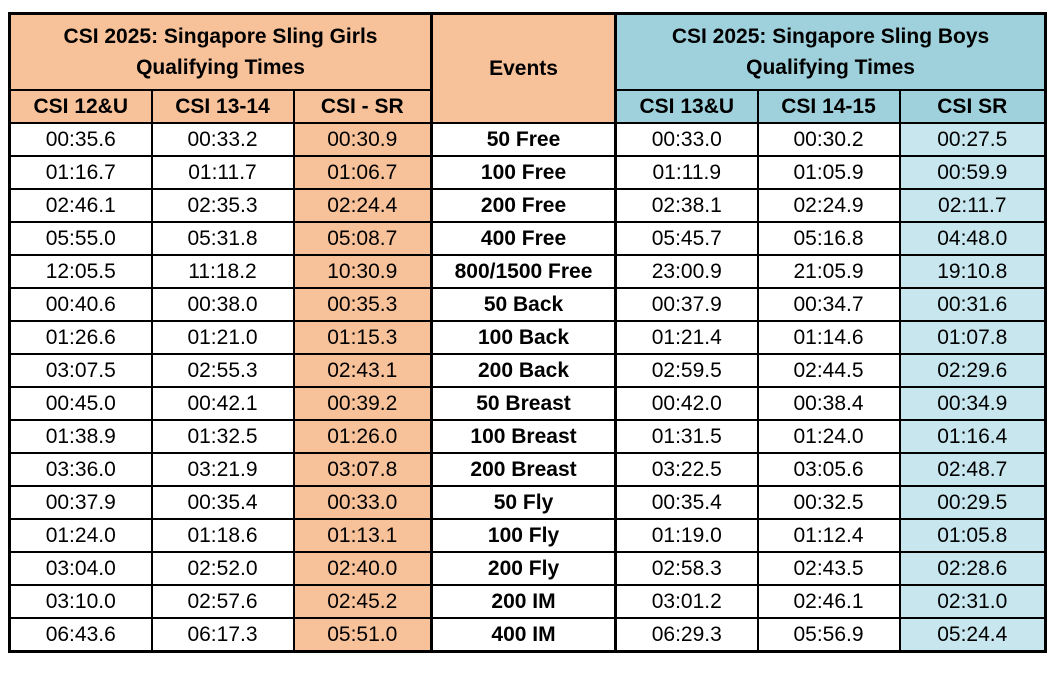 The image size is (1051, 673). Describe the element at coordinates (362, 601) in the screenshot. I see `girls-sr-time: 02:45.2` at that location.